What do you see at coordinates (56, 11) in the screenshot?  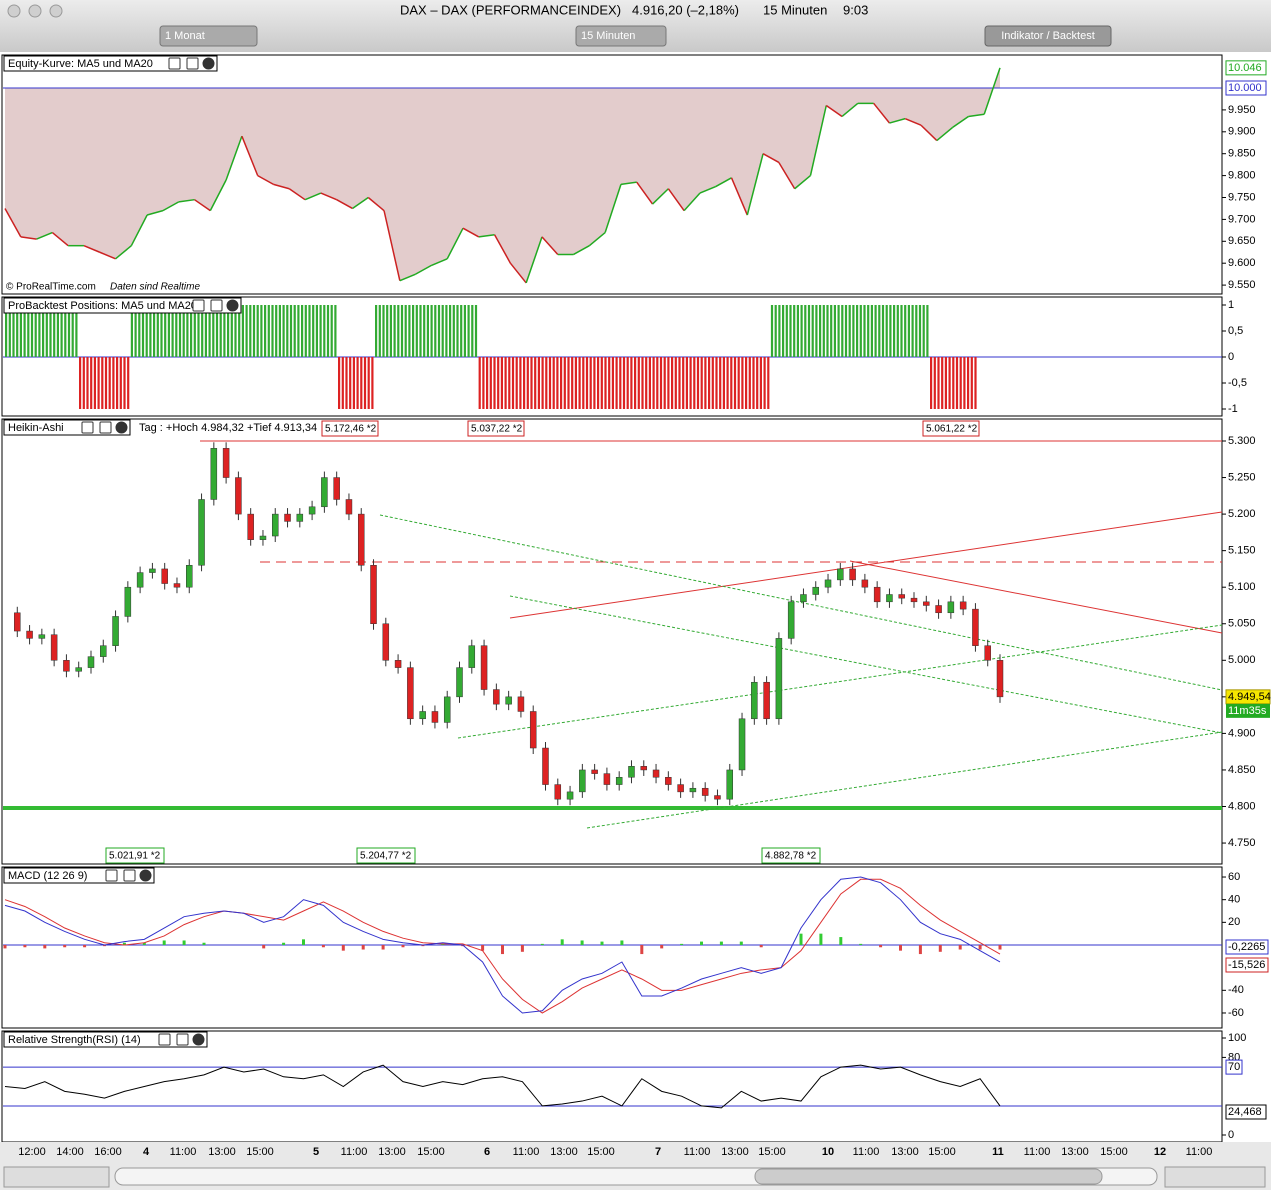 I see `zoom-button` at bounding box center [56, 11].